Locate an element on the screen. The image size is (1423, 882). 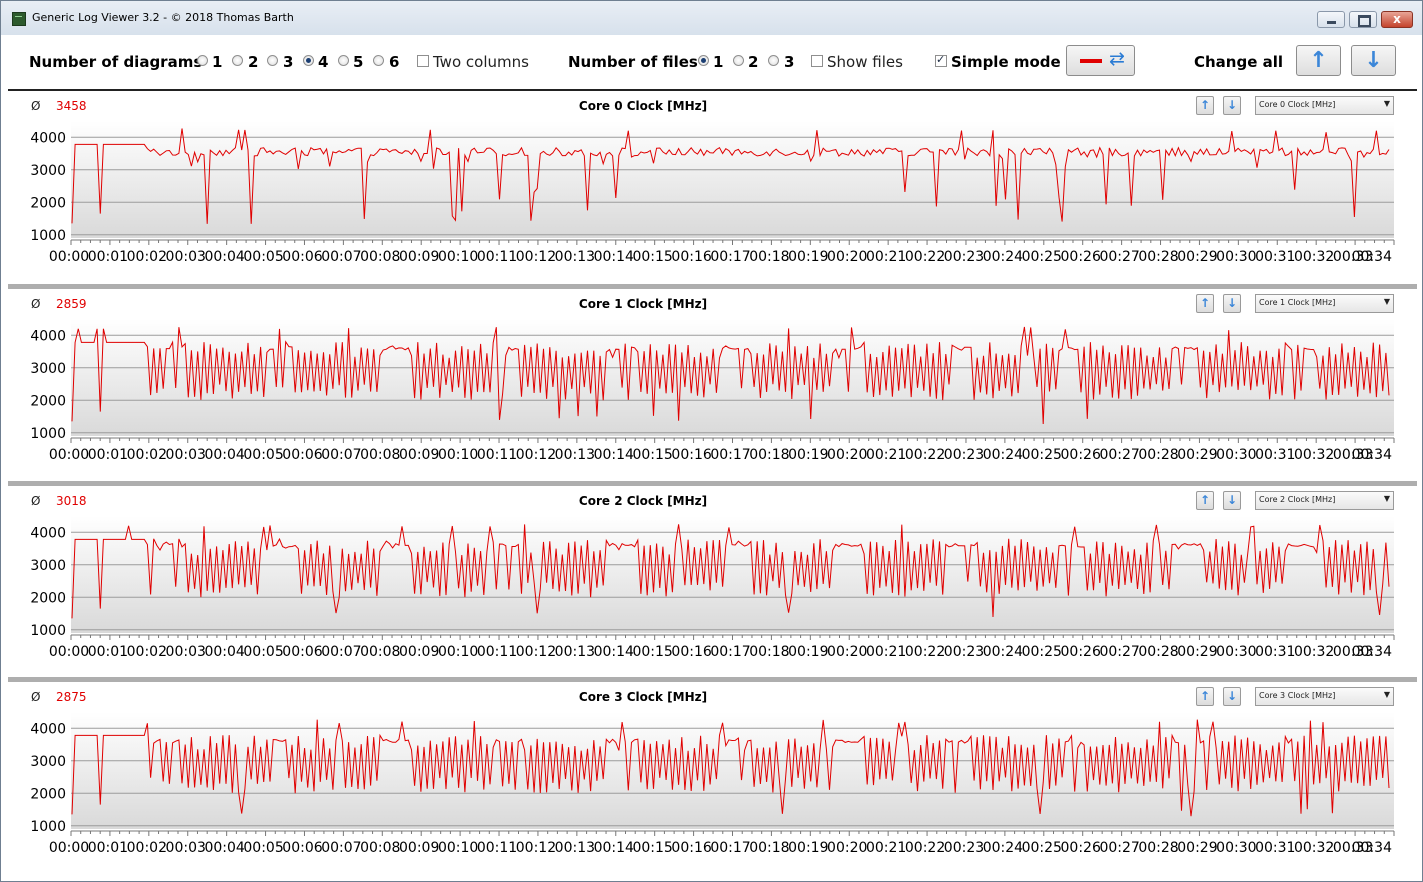
diagram-title: Core 3 Clock [MHz] is located at coordinates (643, 697).